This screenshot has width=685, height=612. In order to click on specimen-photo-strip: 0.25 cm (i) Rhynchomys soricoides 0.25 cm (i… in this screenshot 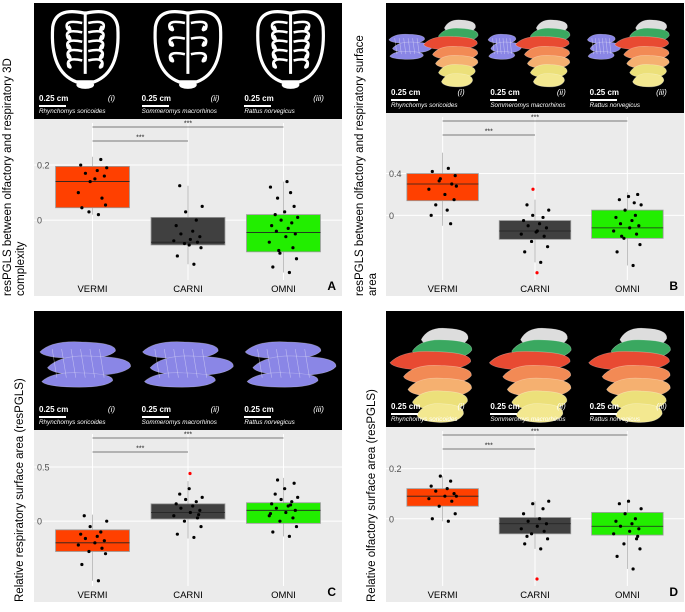, I will do `click(188, 370)`.